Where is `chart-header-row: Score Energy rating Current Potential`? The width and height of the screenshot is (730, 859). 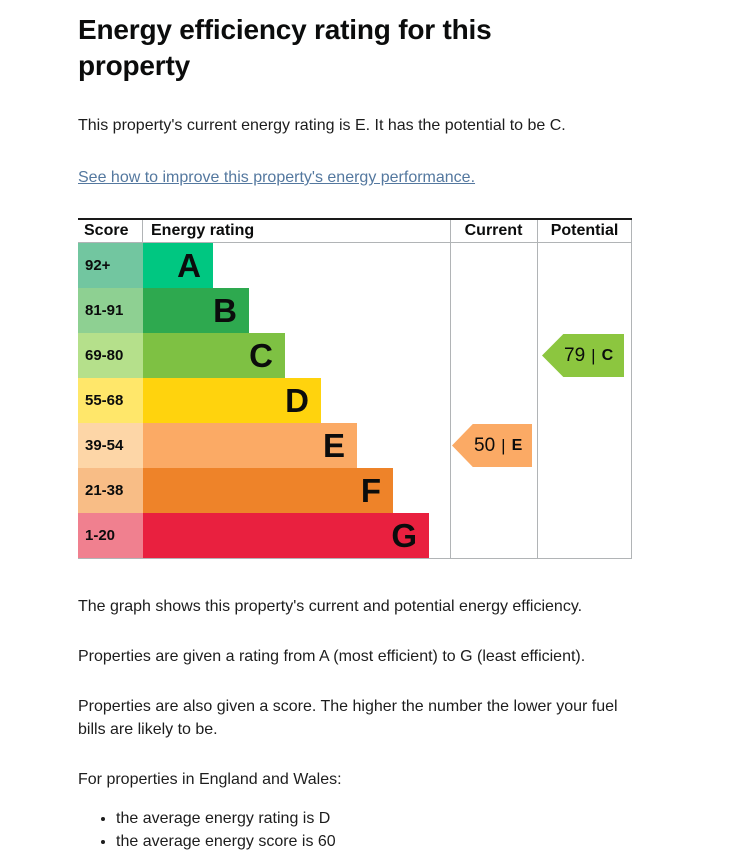 chart-header-row: Score Energy rating Current Potential is located at coordinates (355, 231).